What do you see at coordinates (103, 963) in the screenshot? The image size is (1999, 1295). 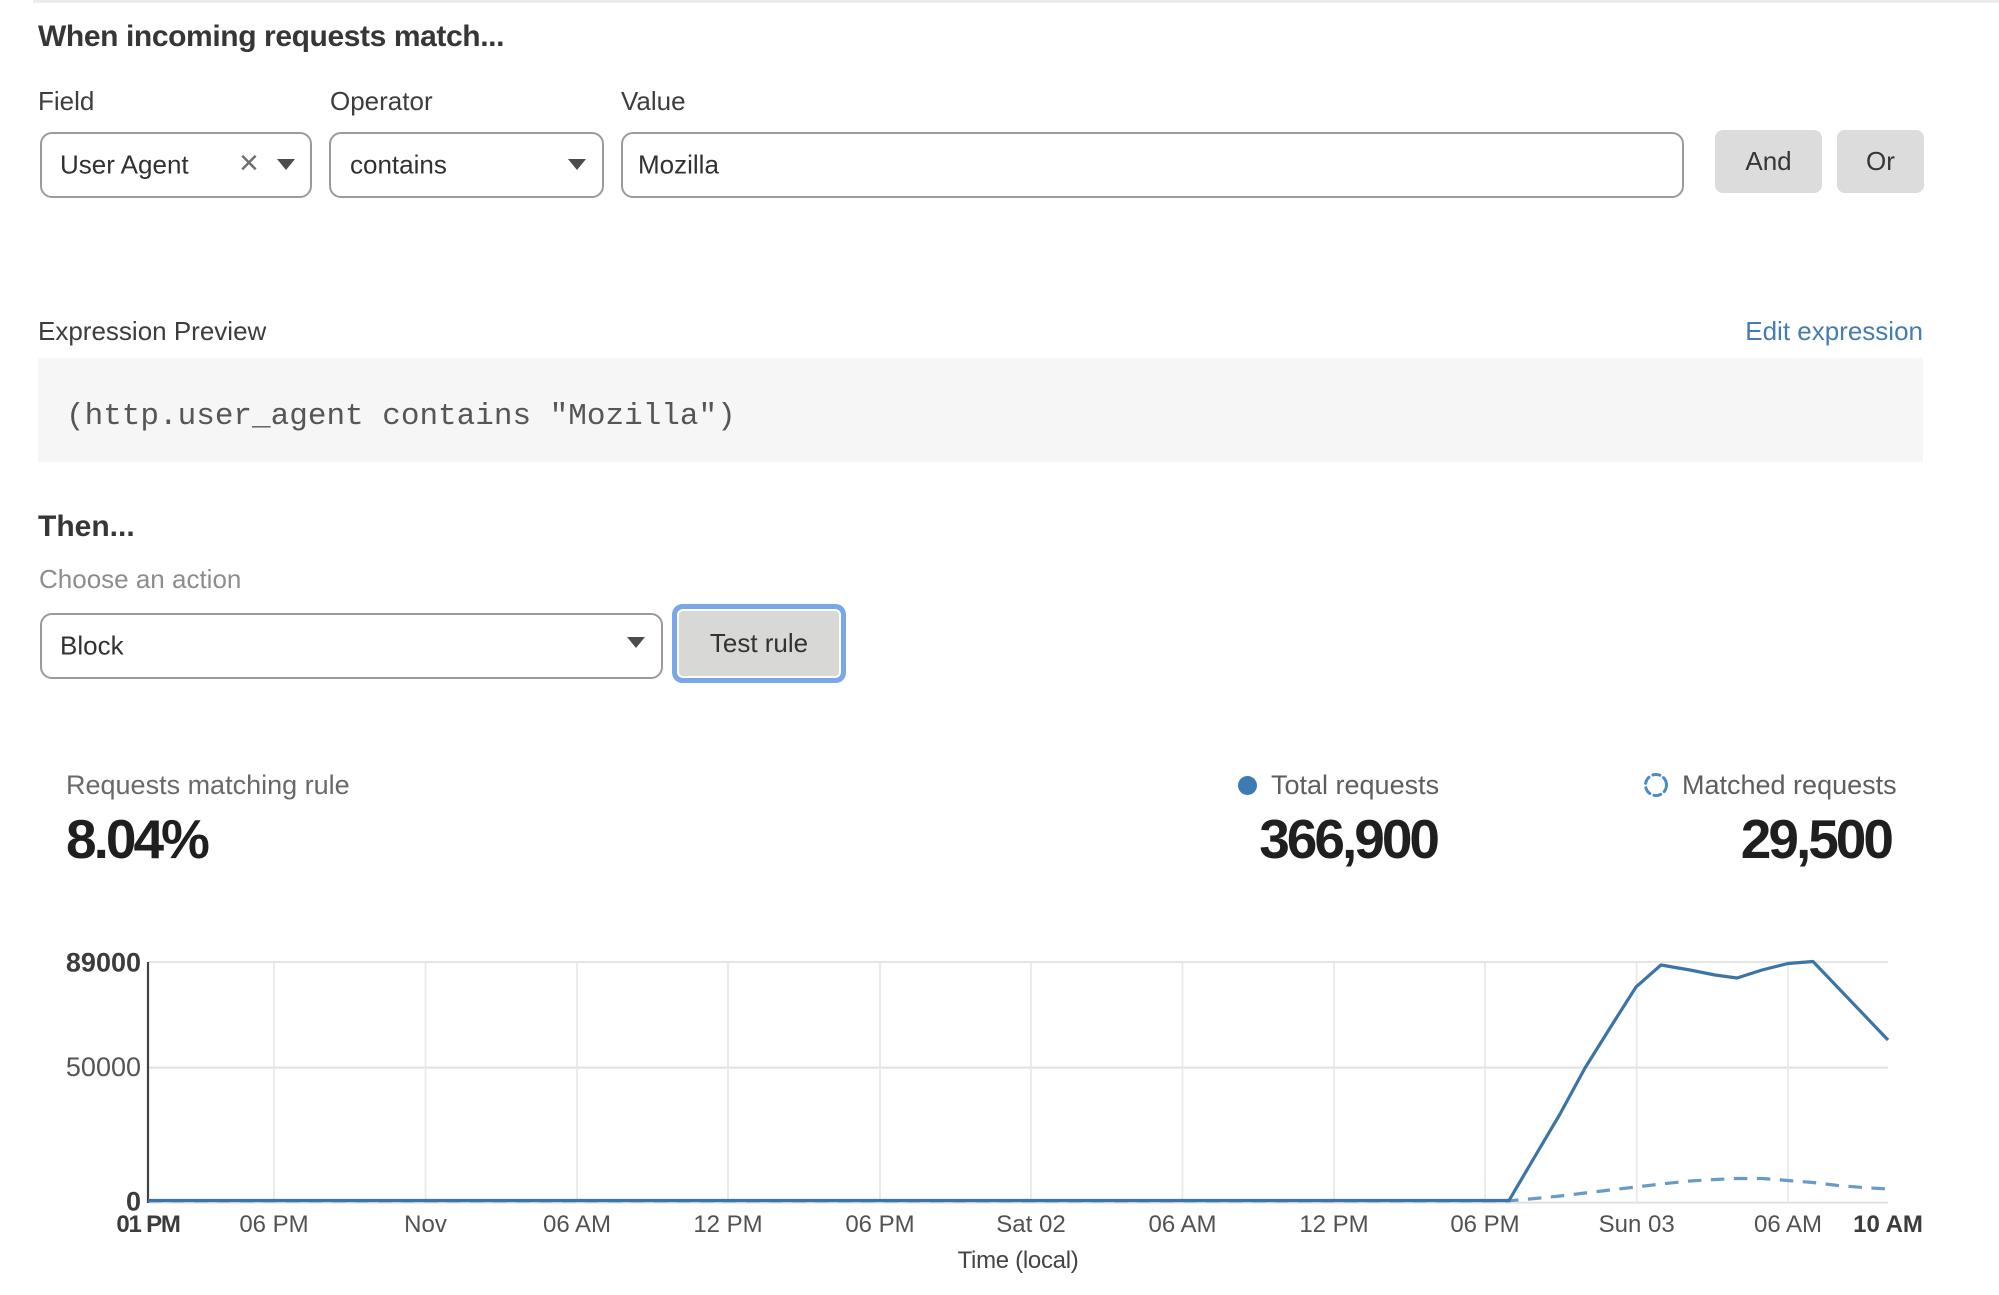 I see `svg-text: 89000` at bounding box center [103, 963].